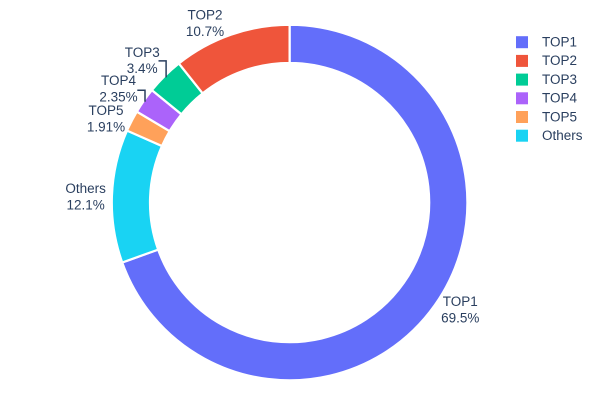 This screenshot has width=600, height=405. I want to click on svg-text: 3.4%, so click(142, 68).